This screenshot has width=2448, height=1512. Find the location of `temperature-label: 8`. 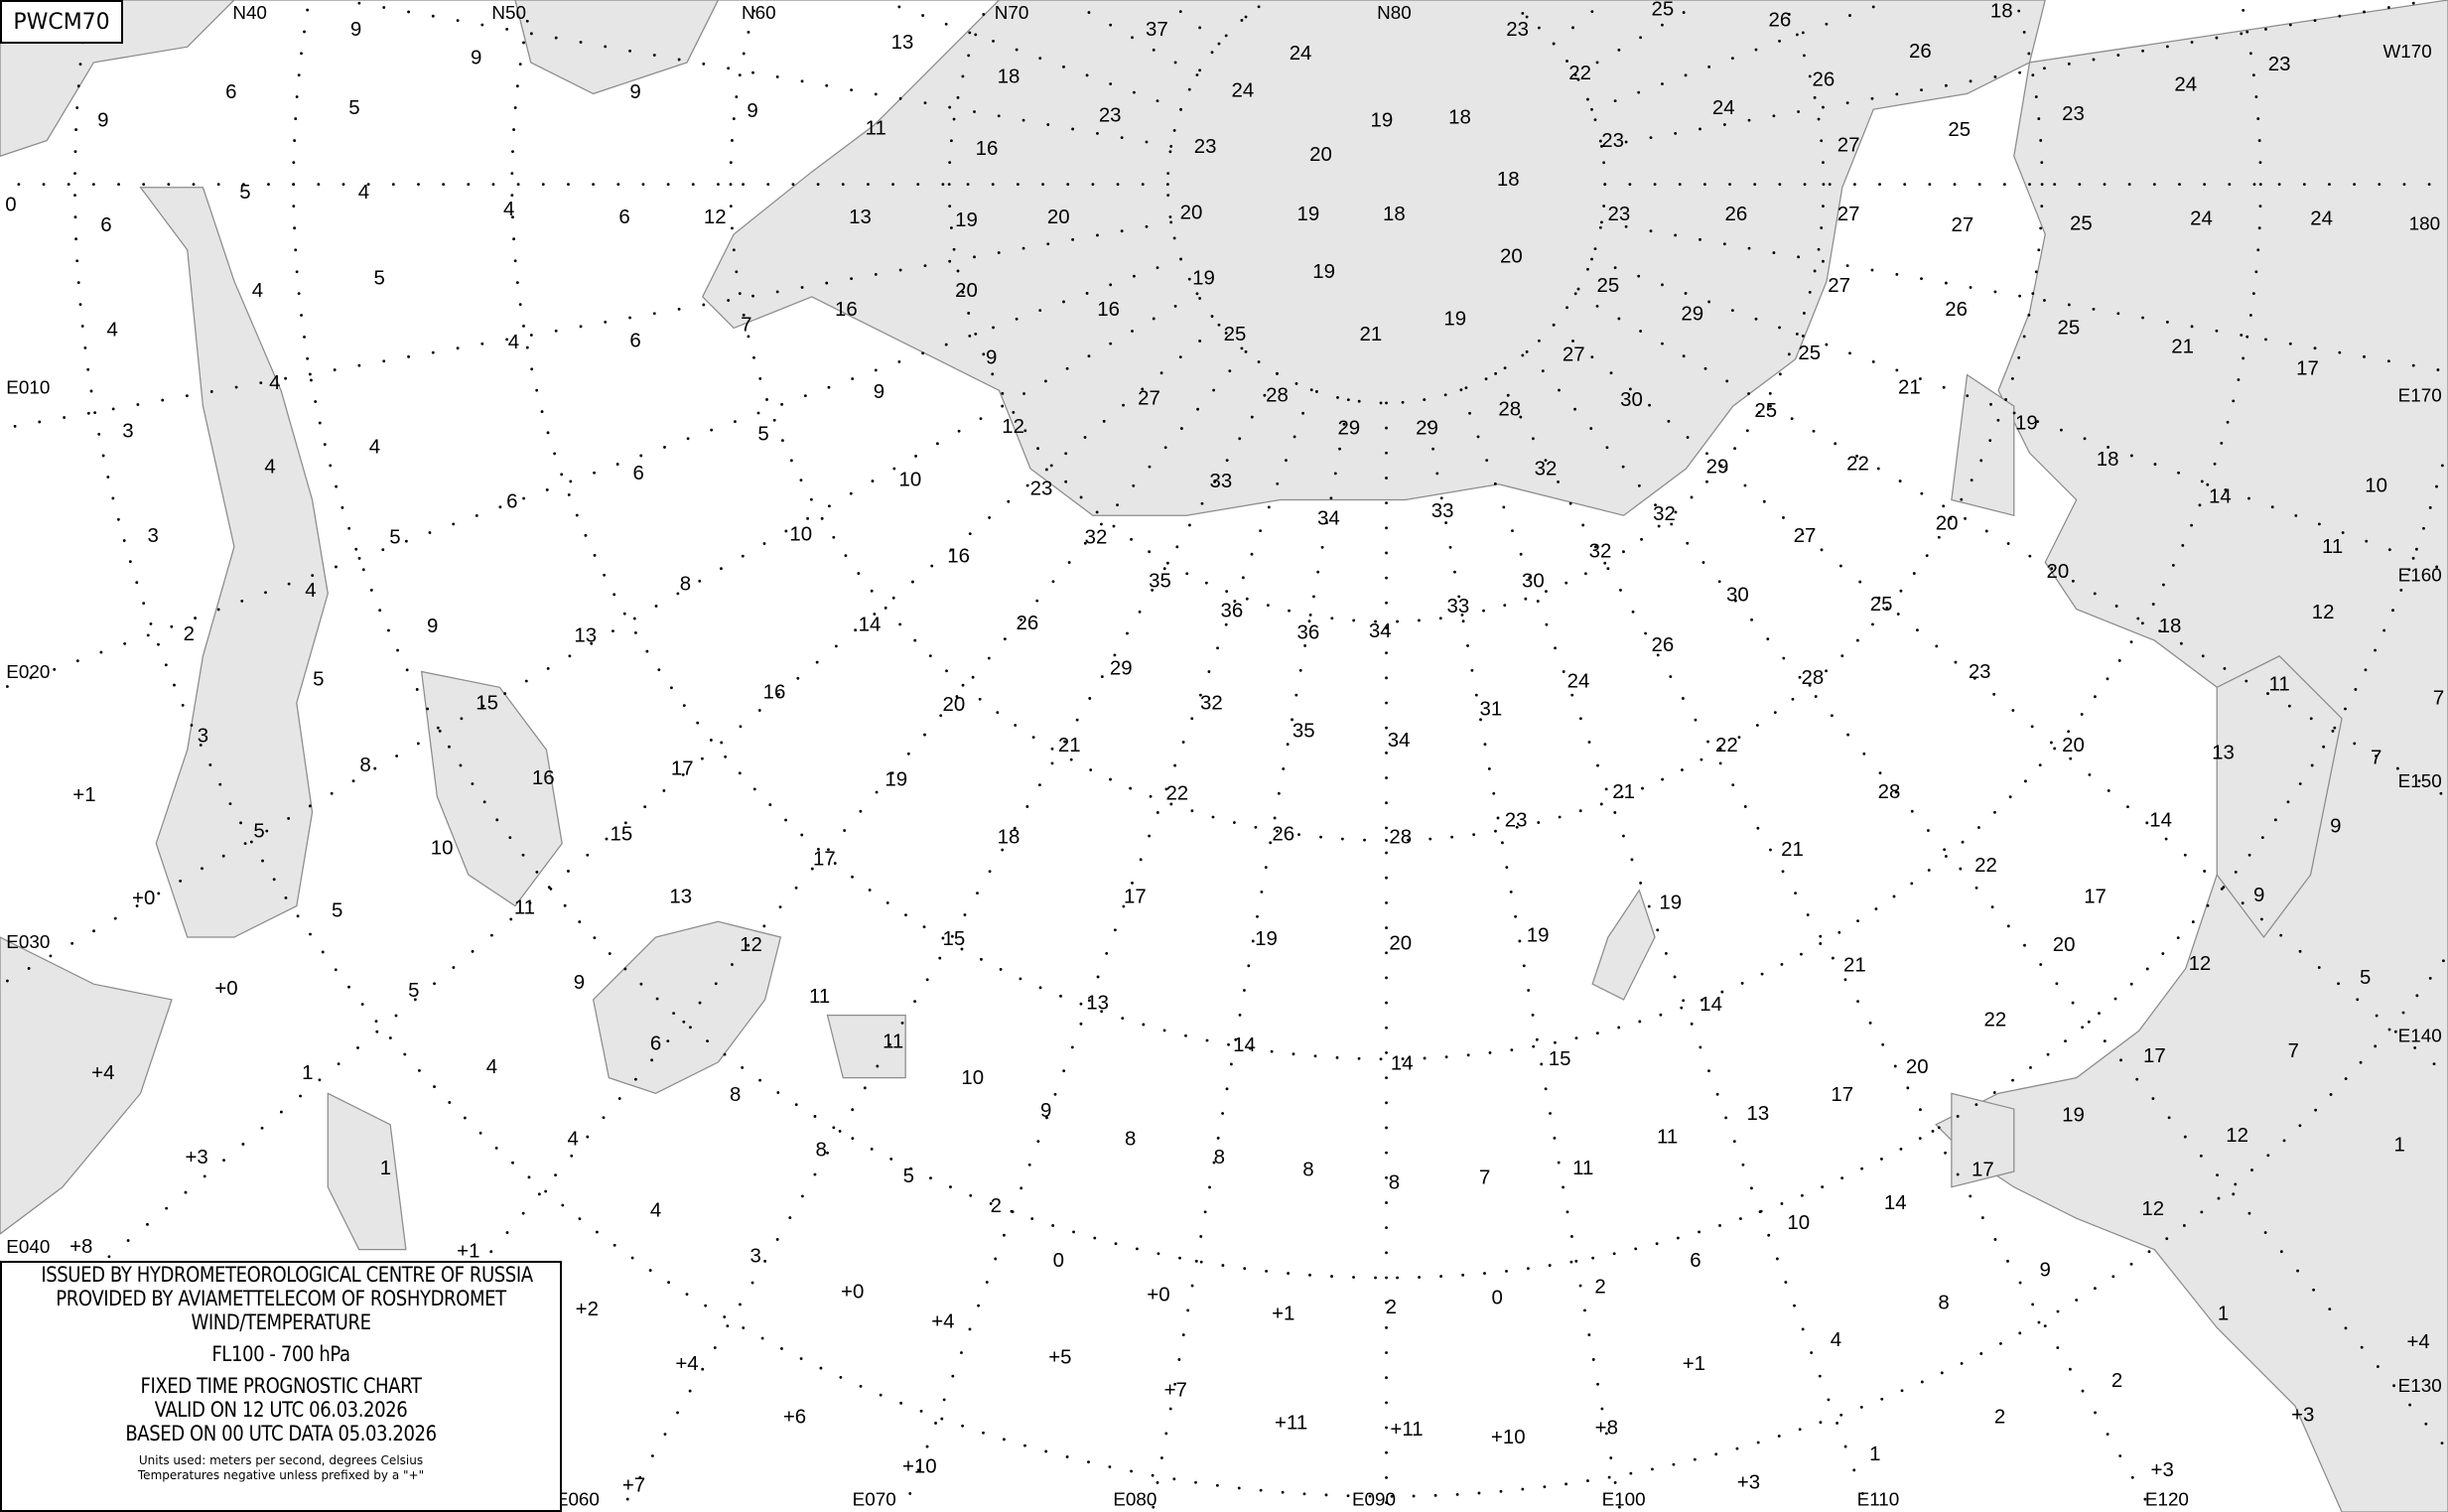

temperature-label: 8 is located at coordinates (685, 585).